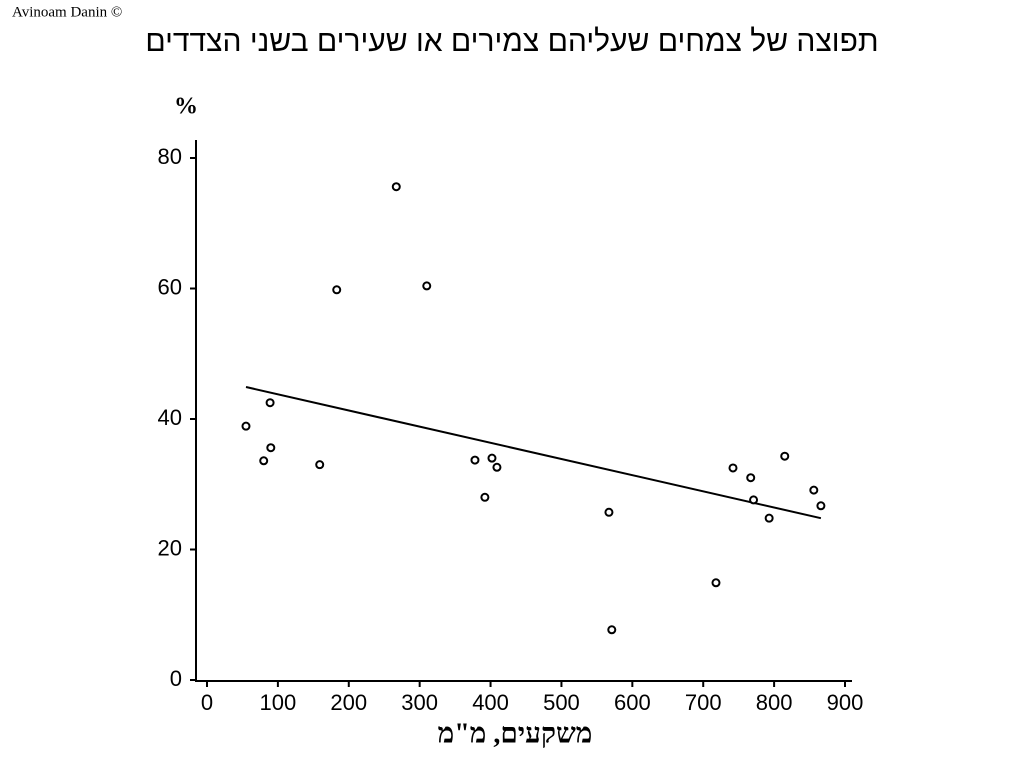  What do you see at coordinates (561, 702) in the screenshot?
I see `x-tick-label: 500` at bounding box center [561, 702].